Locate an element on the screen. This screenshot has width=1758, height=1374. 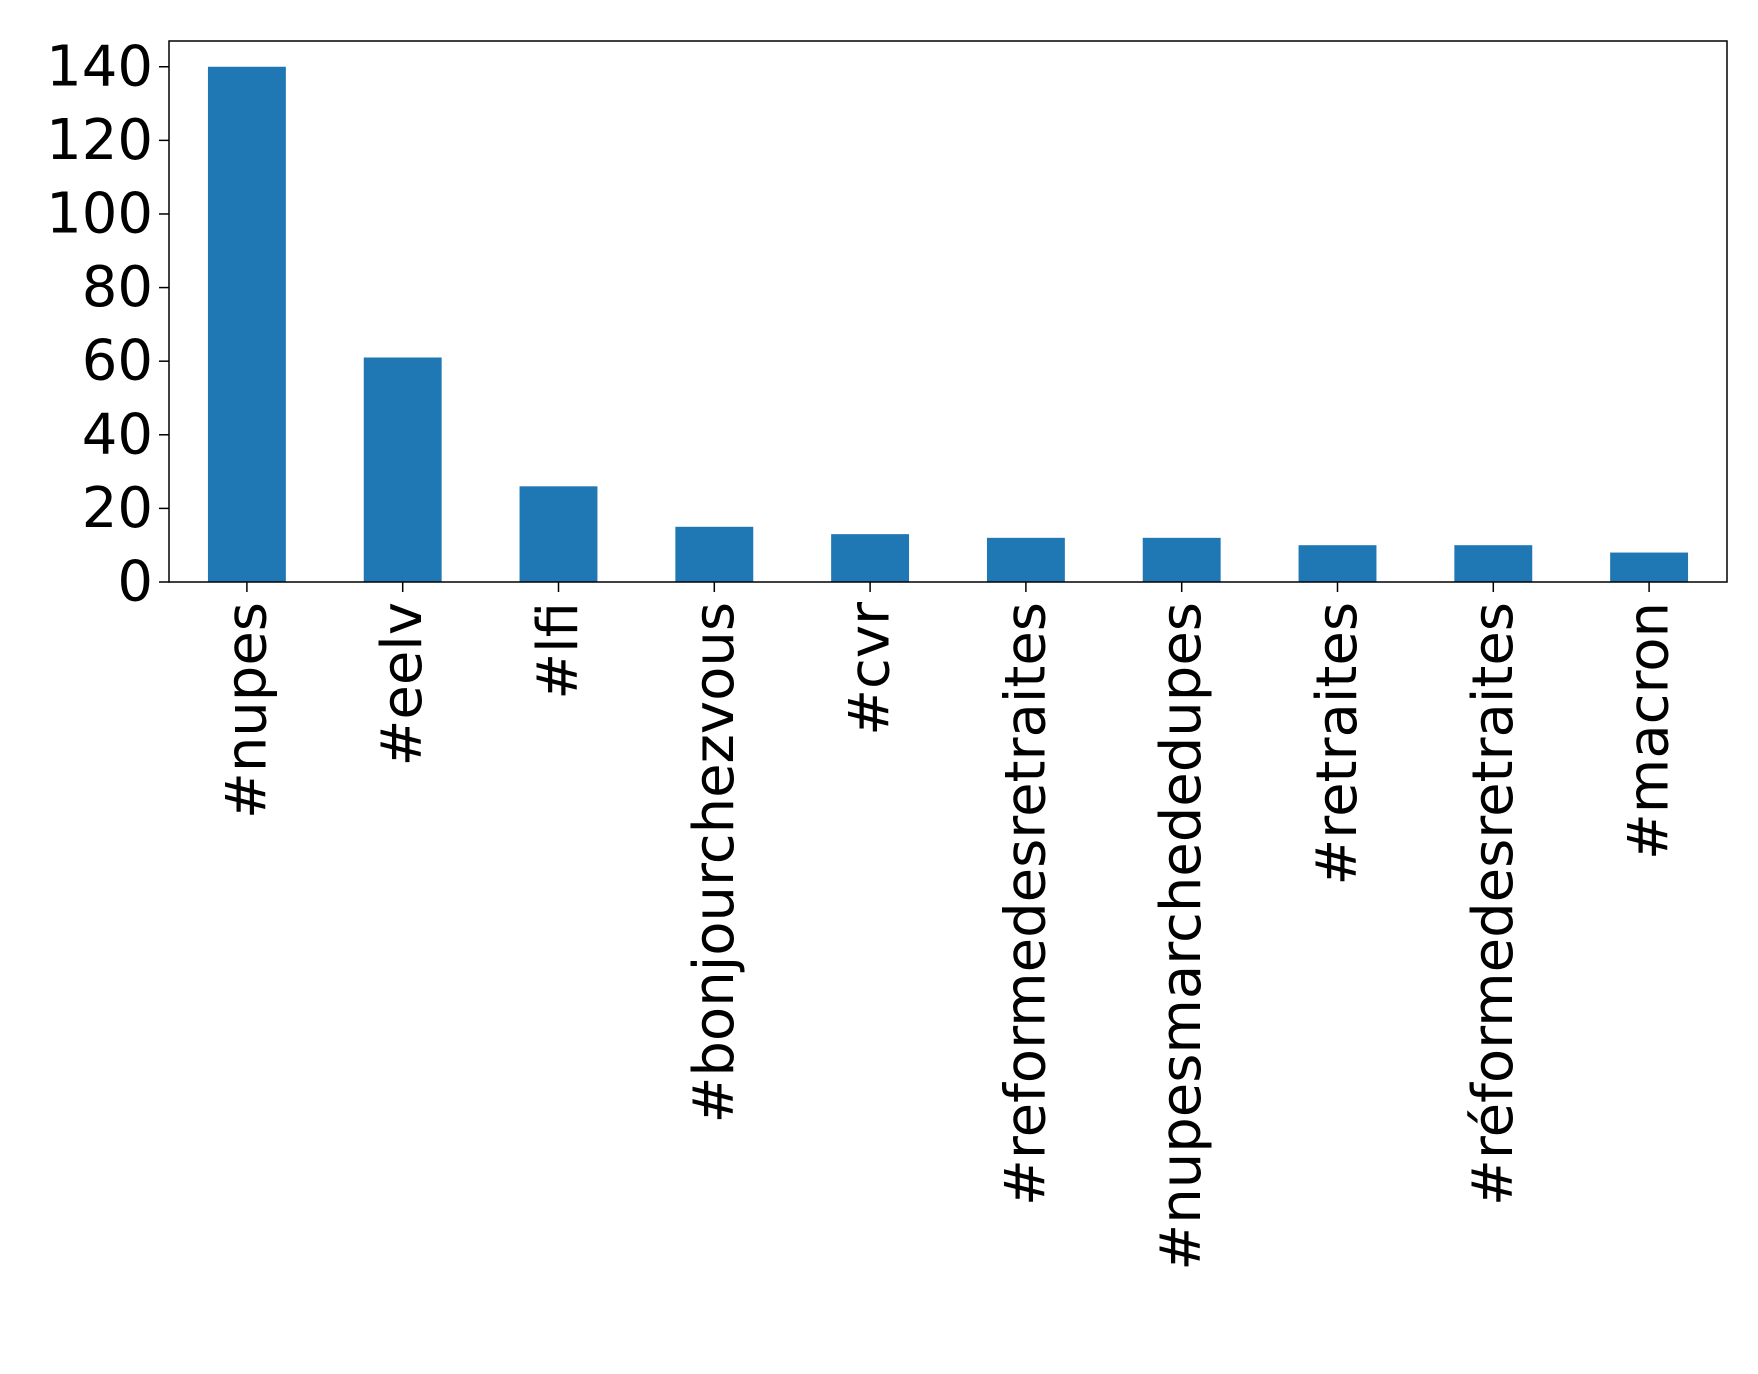
bar-nupesmarchededupes is located at coordinates (1181, 559).